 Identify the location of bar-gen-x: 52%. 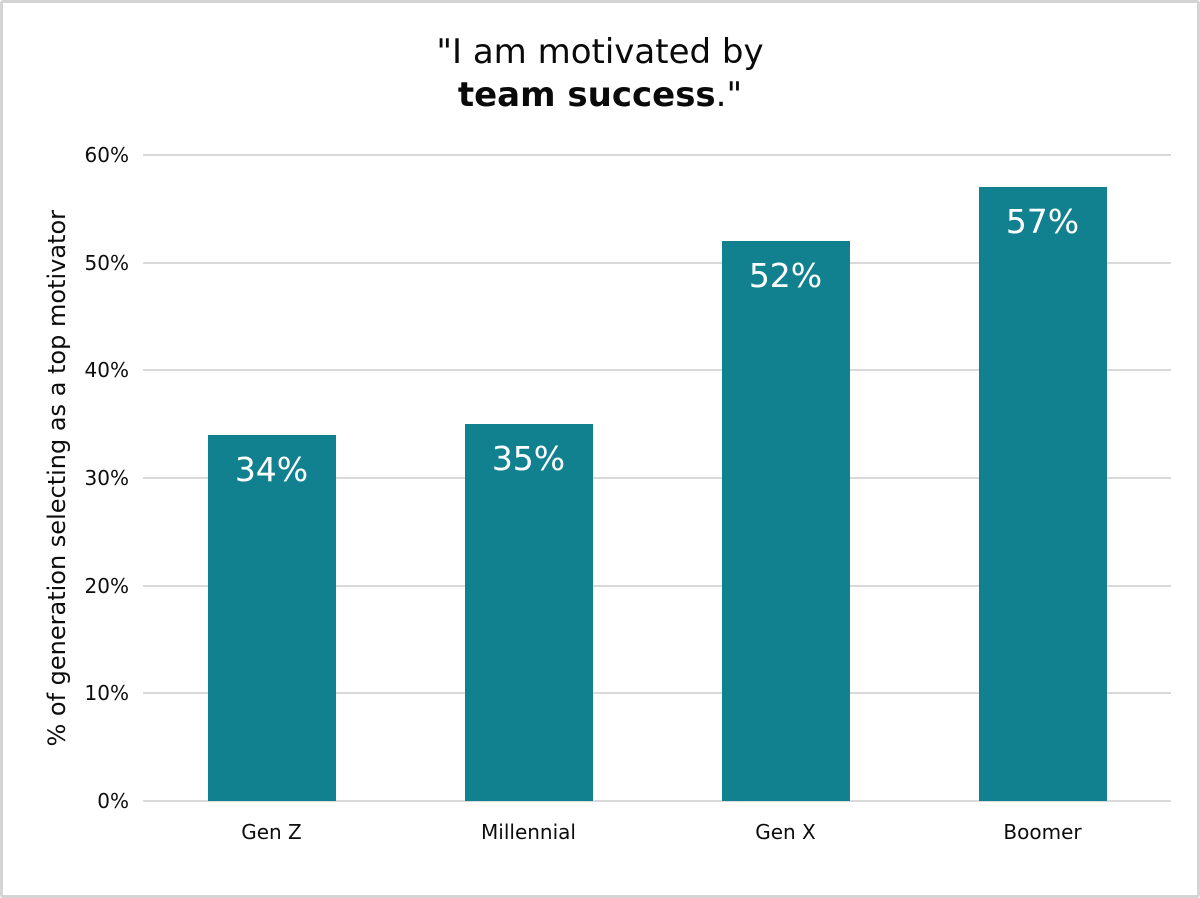
(785, 521).